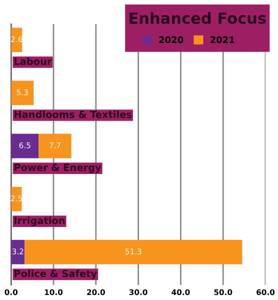 This screenshot has height=300, width=278. Describe the element at coordinates (222, 40) in the screenshot. I see `legend-label: 2021` at that location.